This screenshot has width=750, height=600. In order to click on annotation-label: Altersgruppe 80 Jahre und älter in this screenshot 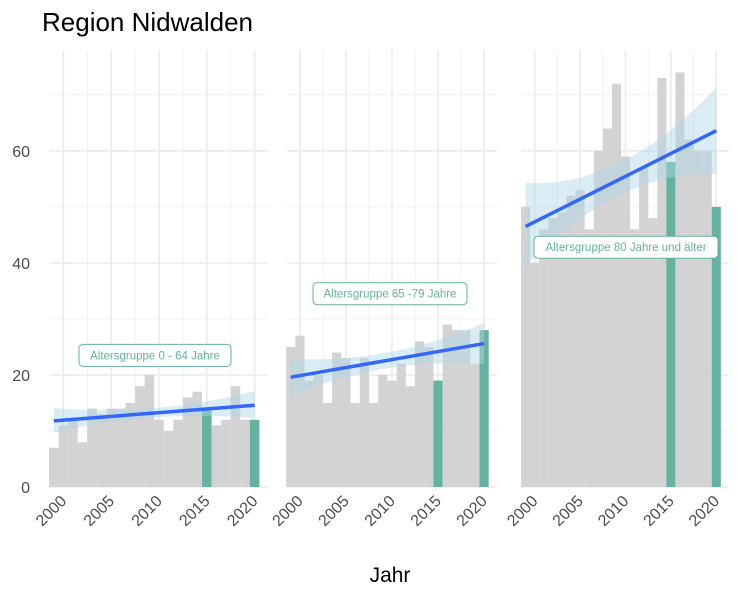, I will do `click(625, 248)`.